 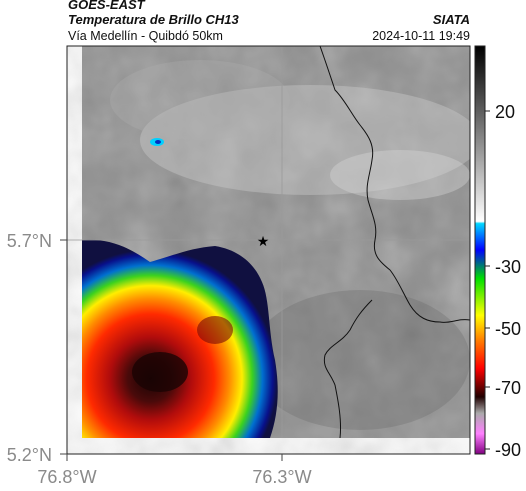 I want to click on timestamp-label: 2024-10-11 19:49, so click(x=421, y=36).